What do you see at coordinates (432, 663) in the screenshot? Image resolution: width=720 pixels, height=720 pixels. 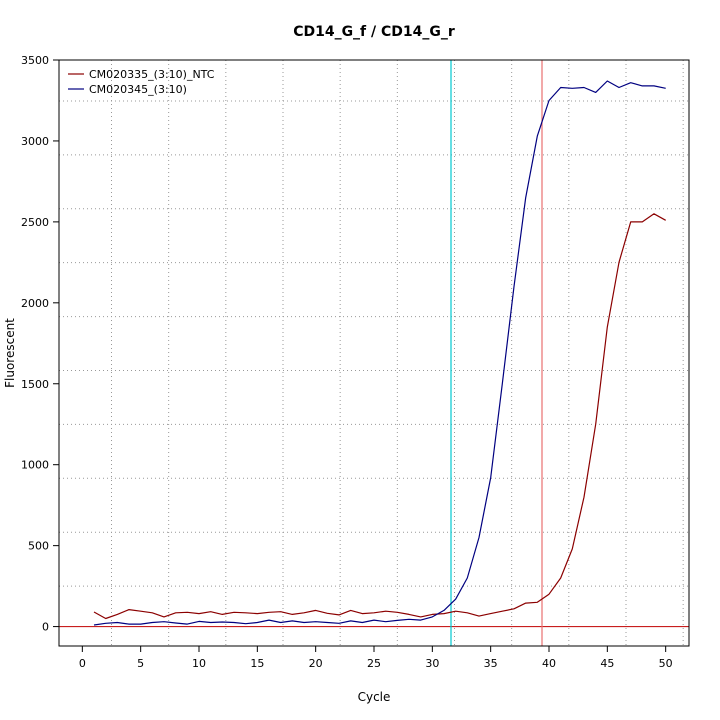 I see `x-tick-label: 30` at bounding box center [432, 663].